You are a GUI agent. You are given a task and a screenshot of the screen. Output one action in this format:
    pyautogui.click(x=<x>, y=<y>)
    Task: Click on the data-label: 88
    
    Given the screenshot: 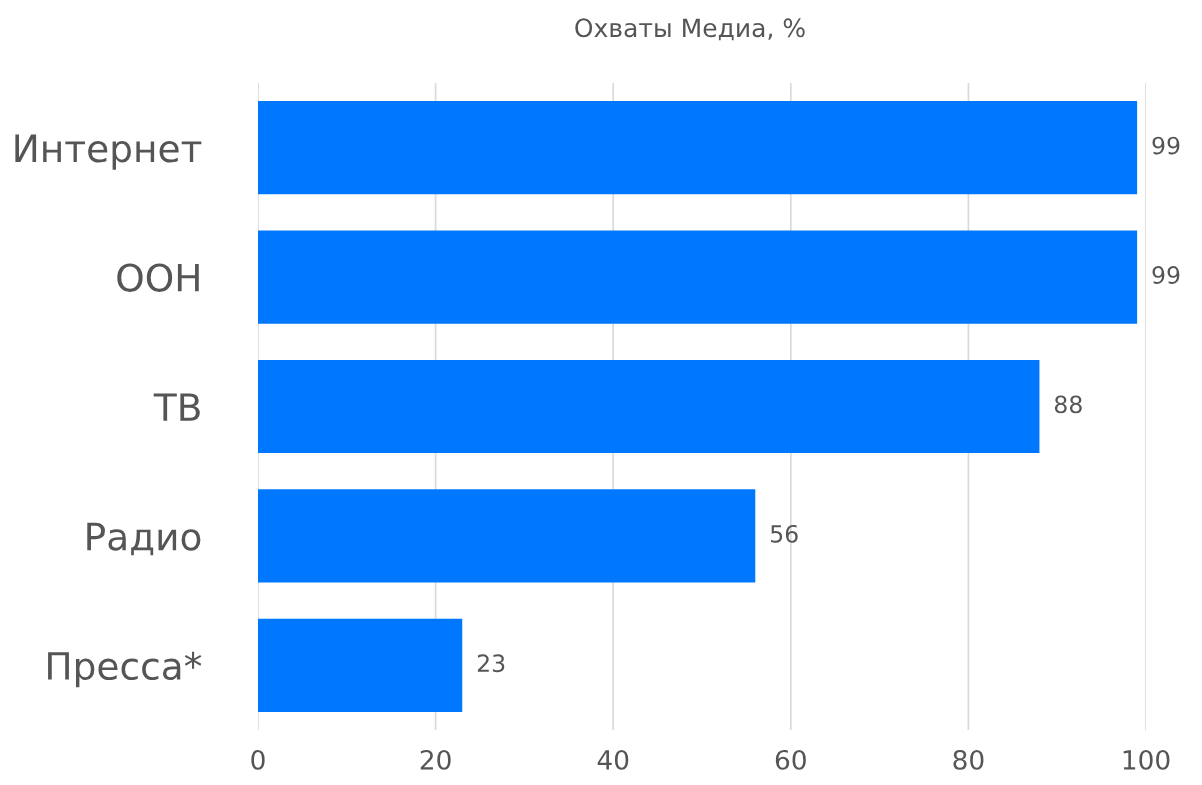 What is the action you would take?
    pyautogui.click(x=1068, y=404)
    